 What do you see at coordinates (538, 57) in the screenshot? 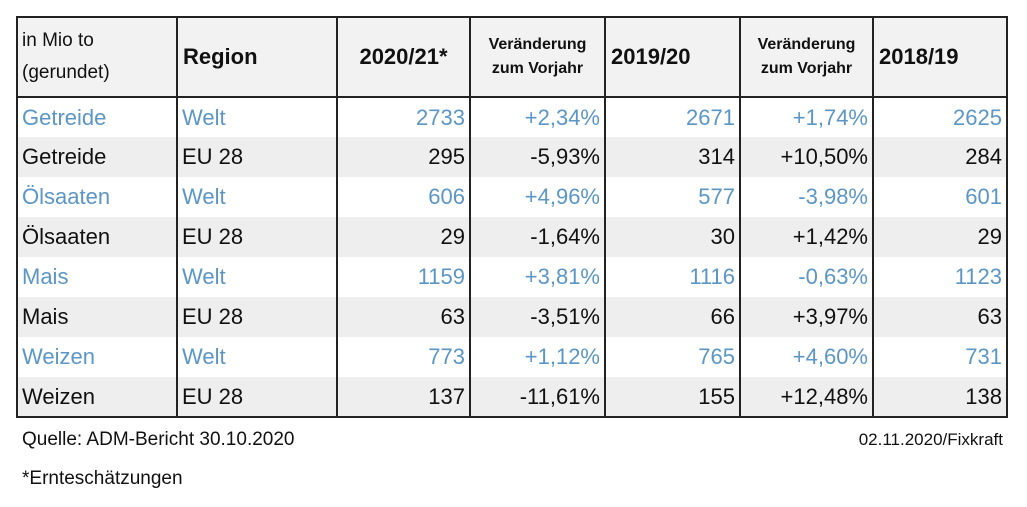
I see `change-1-header: Veränderung zum Vorjahr` at bounding box center [538, 57].